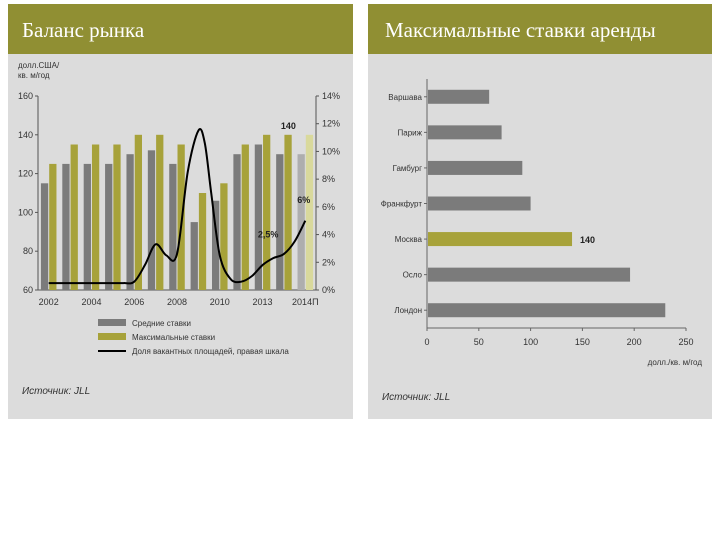 Image resolution: width=720 pixels, height=540 pixels. What do you see at coordinates (328, 207) in the screenshot?
I see `y2-tick-label: 6%` at bounding box center [328, 207].